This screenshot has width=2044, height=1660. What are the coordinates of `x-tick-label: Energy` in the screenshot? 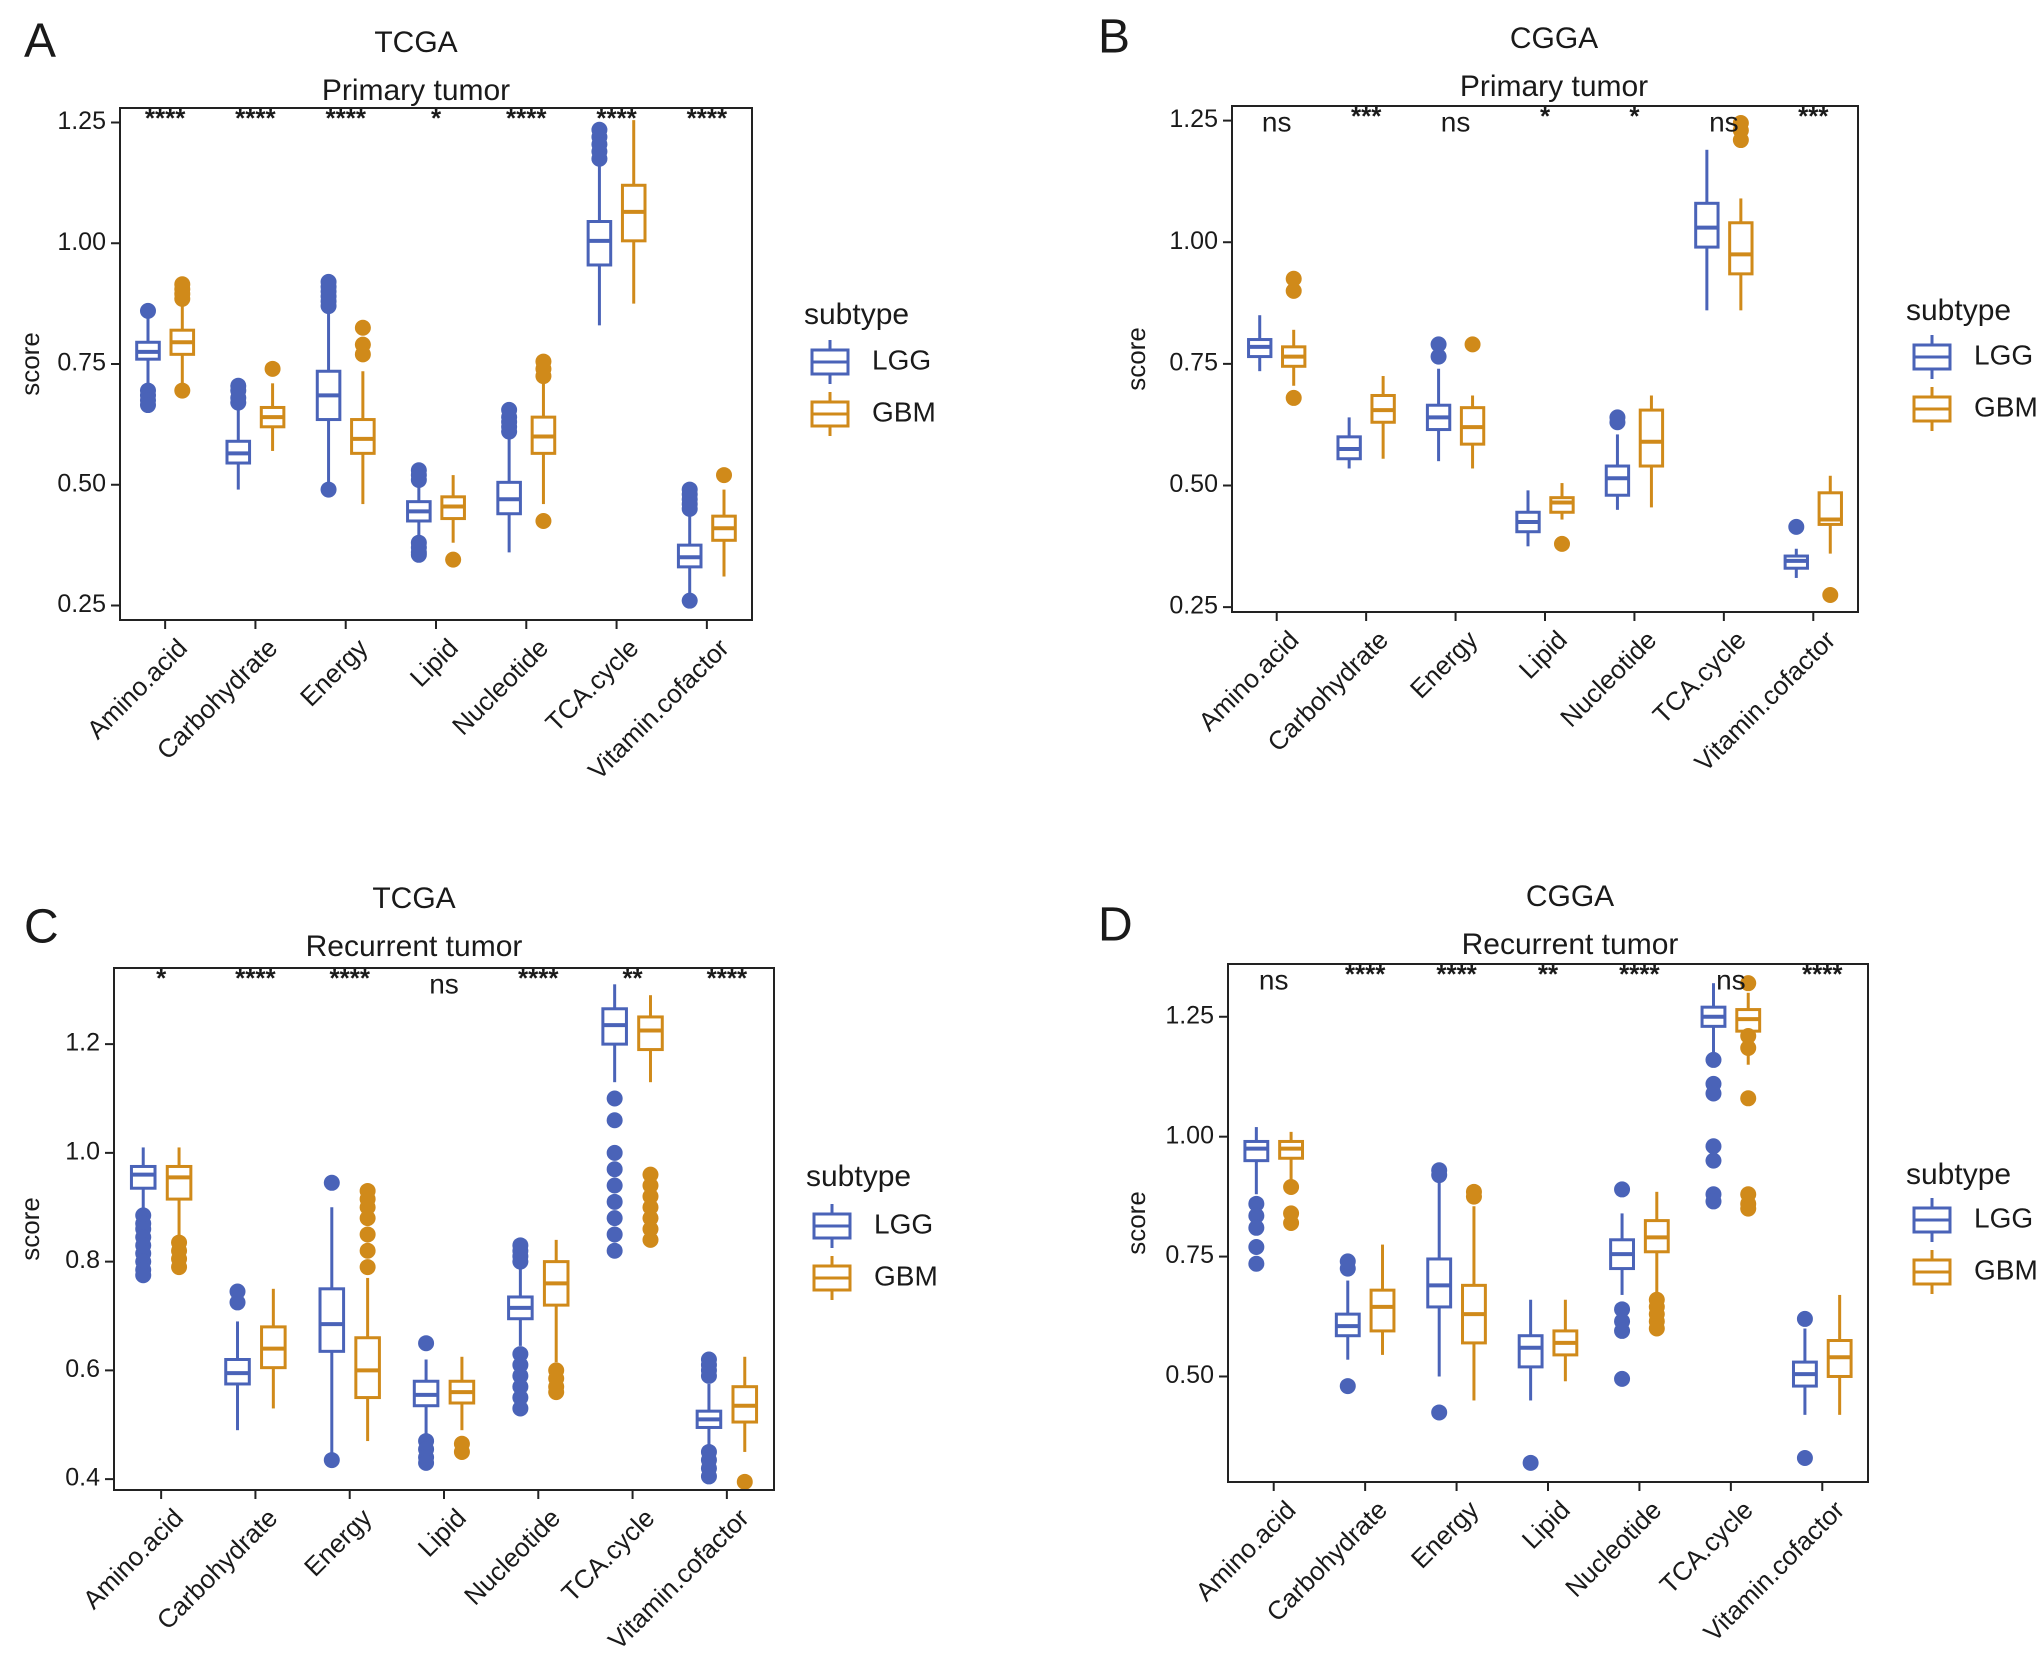 It's located at (1443, 664).